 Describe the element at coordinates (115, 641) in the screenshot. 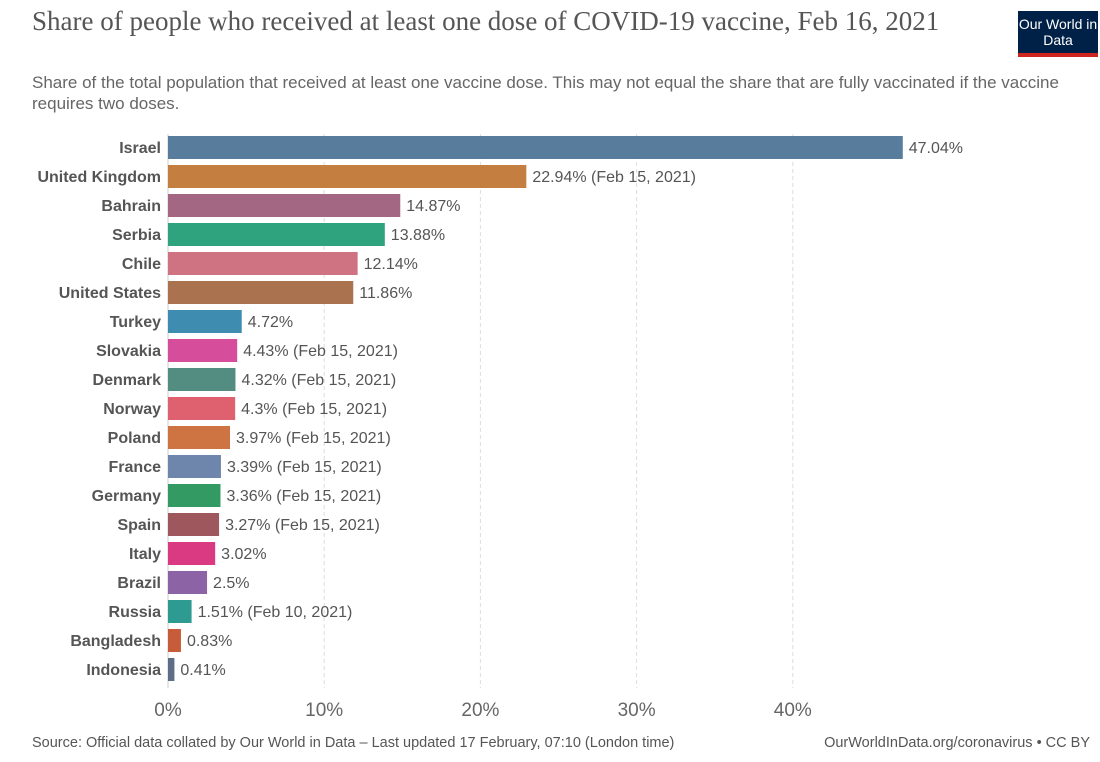

I see `category-label: Bangladesh` at that location.